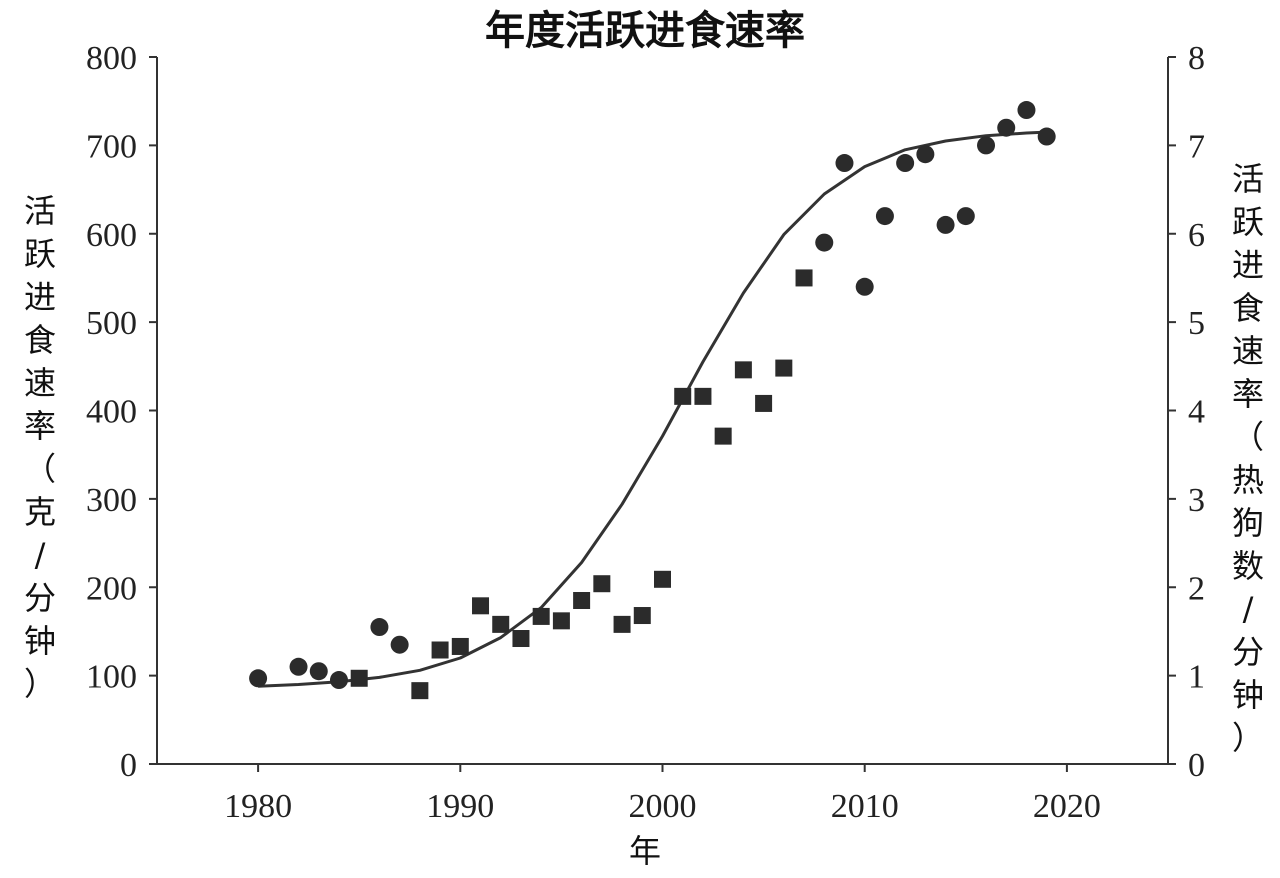  What do you see at coordinates (645, 31) in the screenshot?
I see `chart-title: 年度活跃进食速率` at bounding box center [645, 31].